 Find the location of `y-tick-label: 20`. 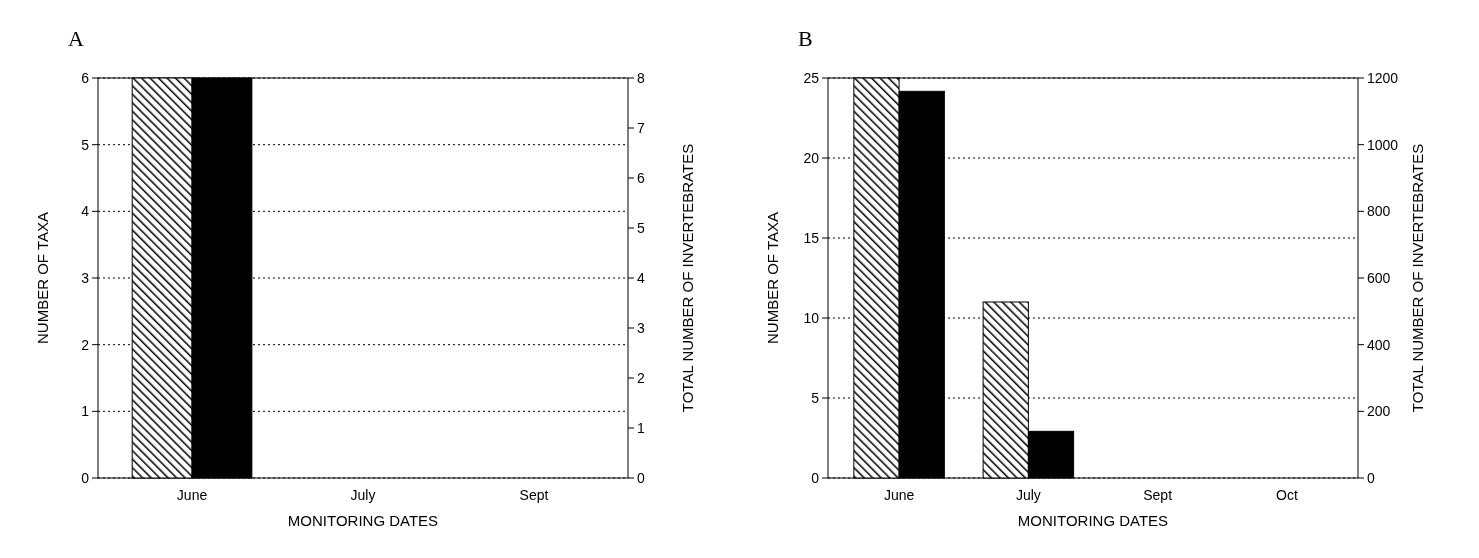

y-tick-label: 20 is located at coordinates (811, 157).